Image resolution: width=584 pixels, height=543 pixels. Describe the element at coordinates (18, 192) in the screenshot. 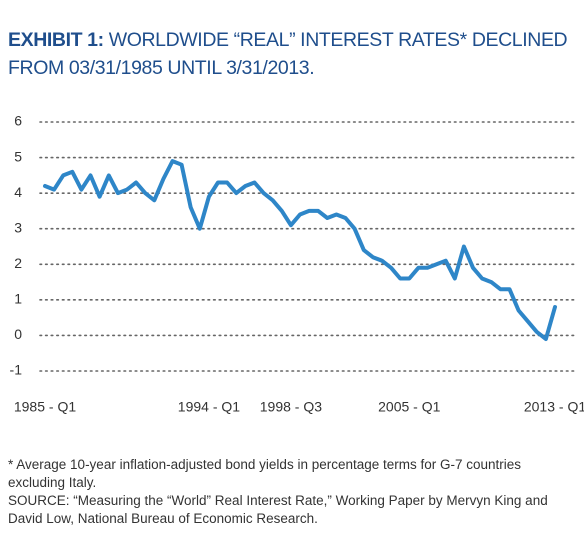

I see `y-tick-label: 4` at that location.